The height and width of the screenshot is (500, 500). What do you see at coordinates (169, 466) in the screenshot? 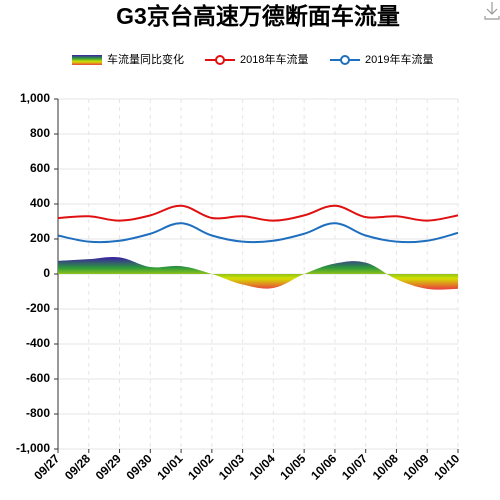
I see `x-tick-label: 10/01` at bounding box center [169, 466].